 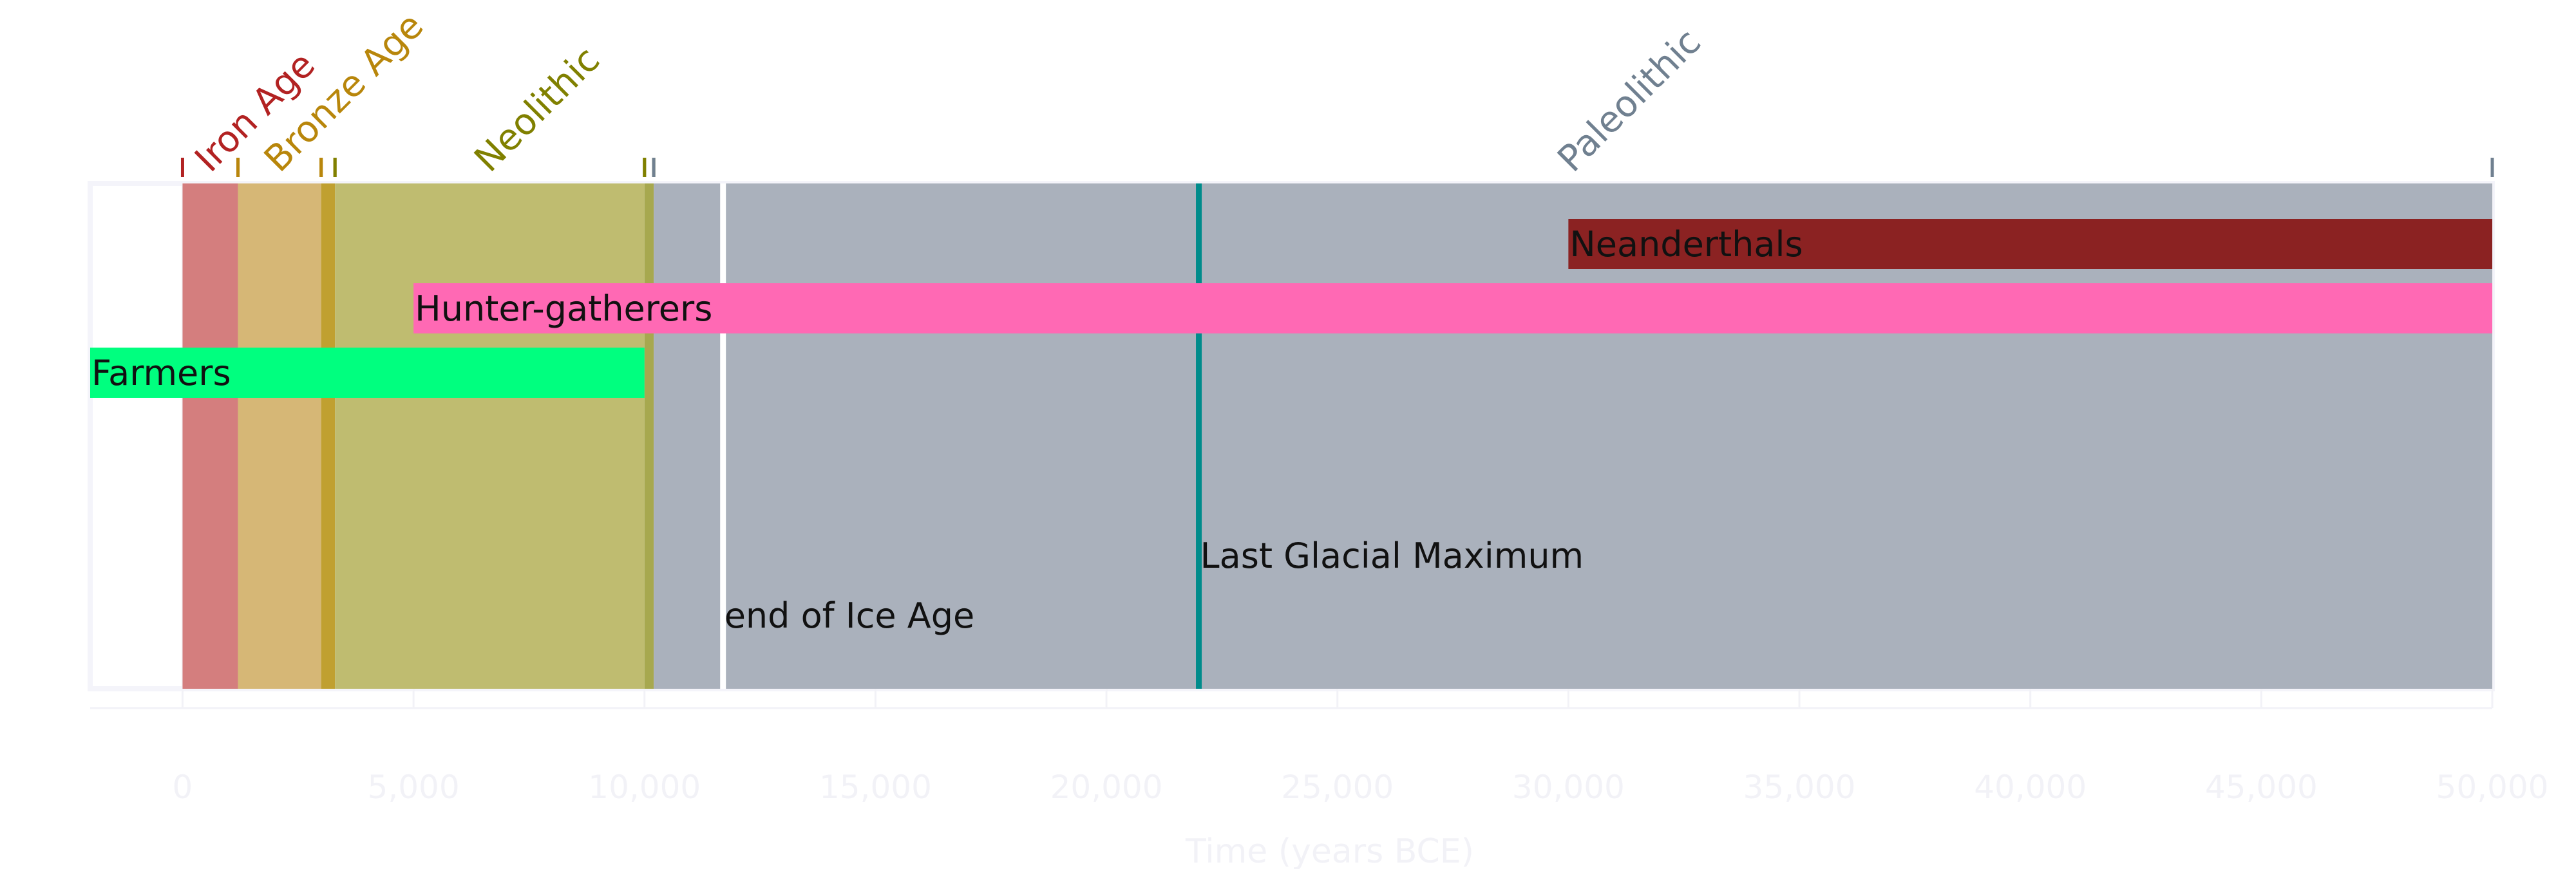 What do you see at coordinates (1629, 100) in the screenshot?
I see `period-label: Paleolithic` at bounding box center [1629, 100].